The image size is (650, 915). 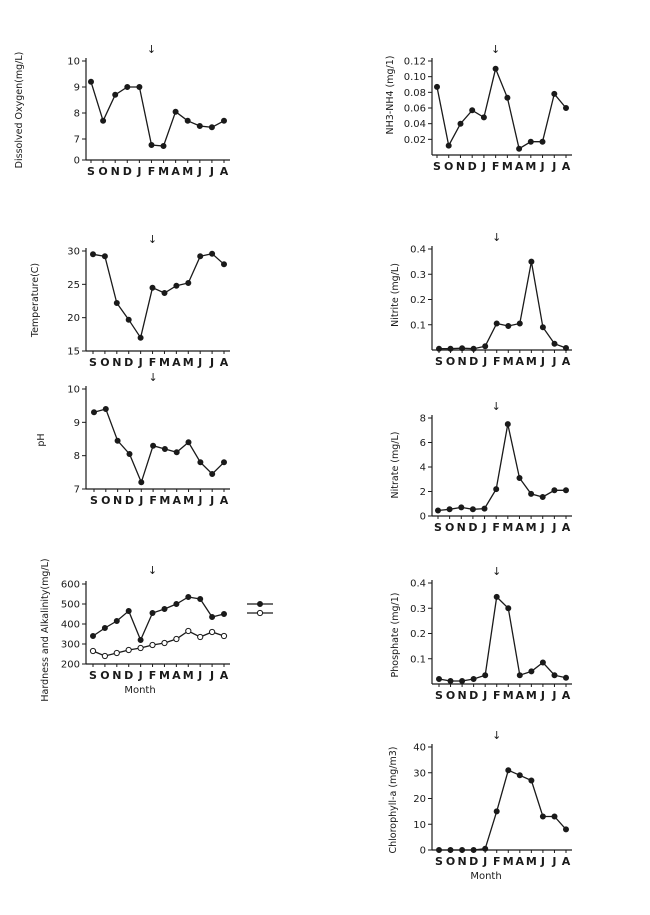 What do you see at coordinates (423, 419) in the screenshot?
I see `y-tick-label: 8` at bounding box center [423, 419].